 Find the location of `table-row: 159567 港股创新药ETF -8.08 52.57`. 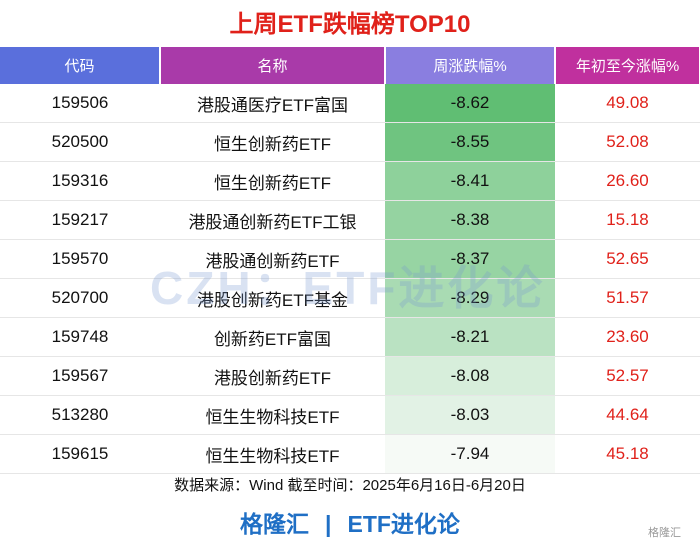

table-row: 159567 港股创新药ETF -8.08 52.57 is located at coordinates (350, 376).